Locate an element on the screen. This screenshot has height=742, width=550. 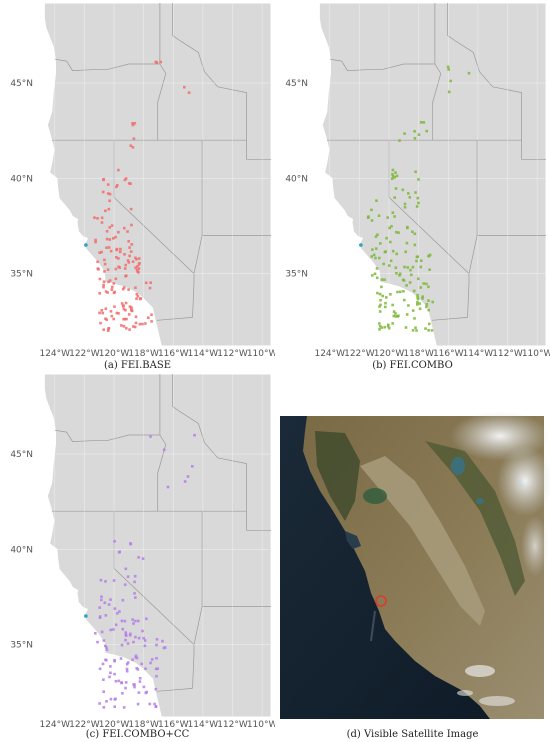
lon-tick-label: 122°W is located at coordinates (84, 725).